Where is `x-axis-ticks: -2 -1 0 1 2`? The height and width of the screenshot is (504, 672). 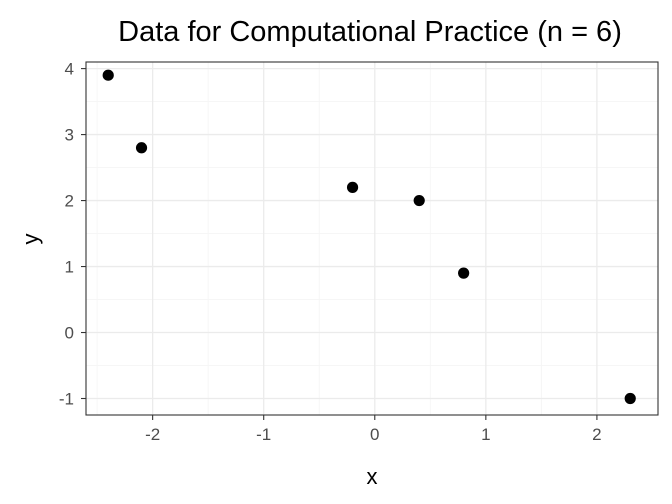 x-axis-ticks: -2 -1 0 1 2 is located at coordinates (373, 429).